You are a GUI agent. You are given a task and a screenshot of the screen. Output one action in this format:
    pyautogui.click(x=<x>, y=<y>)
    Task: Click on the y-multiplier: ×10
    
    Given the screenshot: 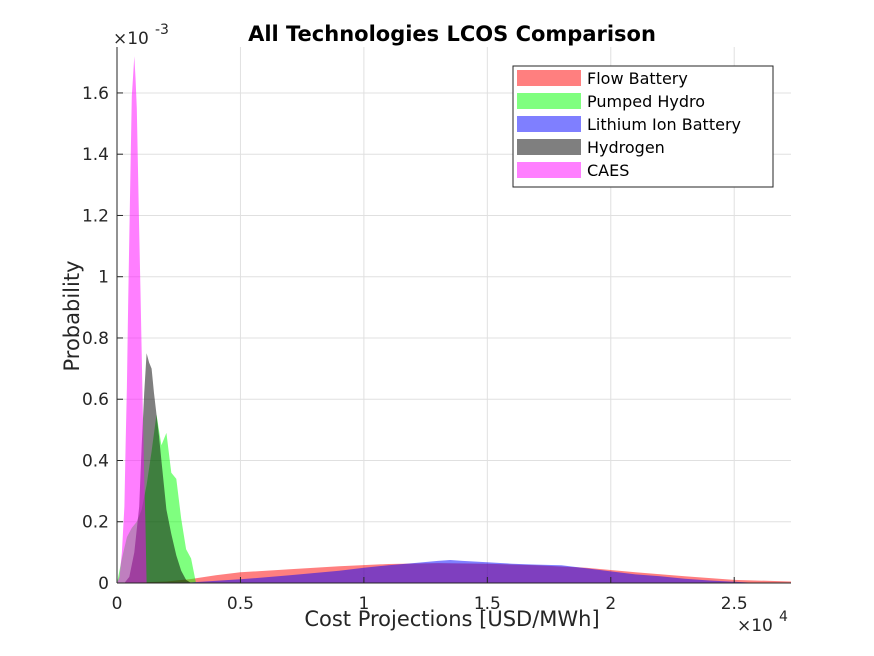 What is the action you would take?
    pyautogui.click(x=131, y=39)
    